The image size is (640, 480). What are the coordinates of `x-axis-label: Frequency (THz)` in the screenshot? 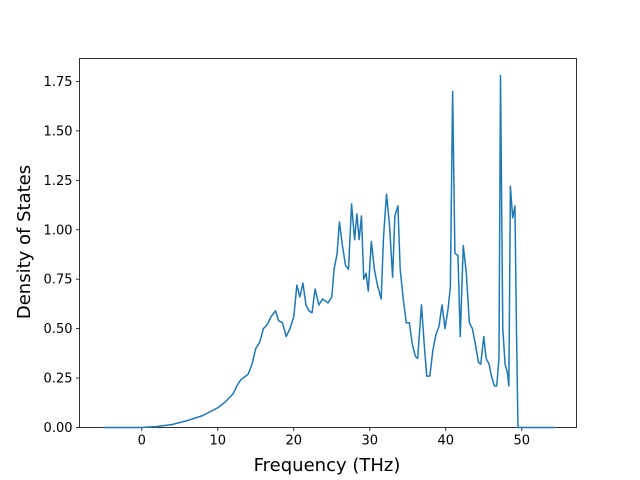 It's located at (327, 465).